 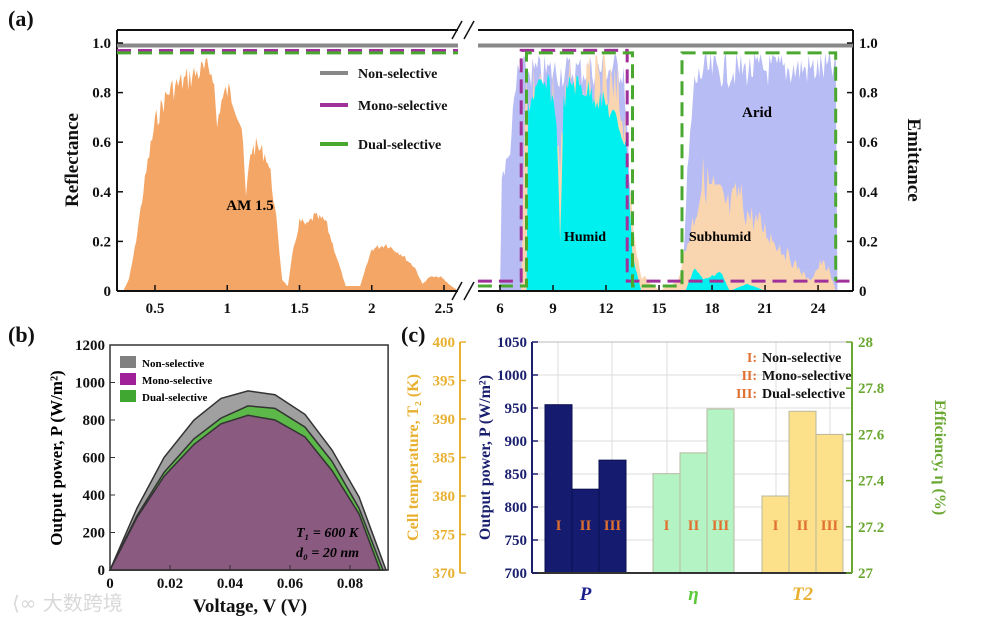 I want to click on efficiency-tick-label: 27.8, so click(x=871, y=389).